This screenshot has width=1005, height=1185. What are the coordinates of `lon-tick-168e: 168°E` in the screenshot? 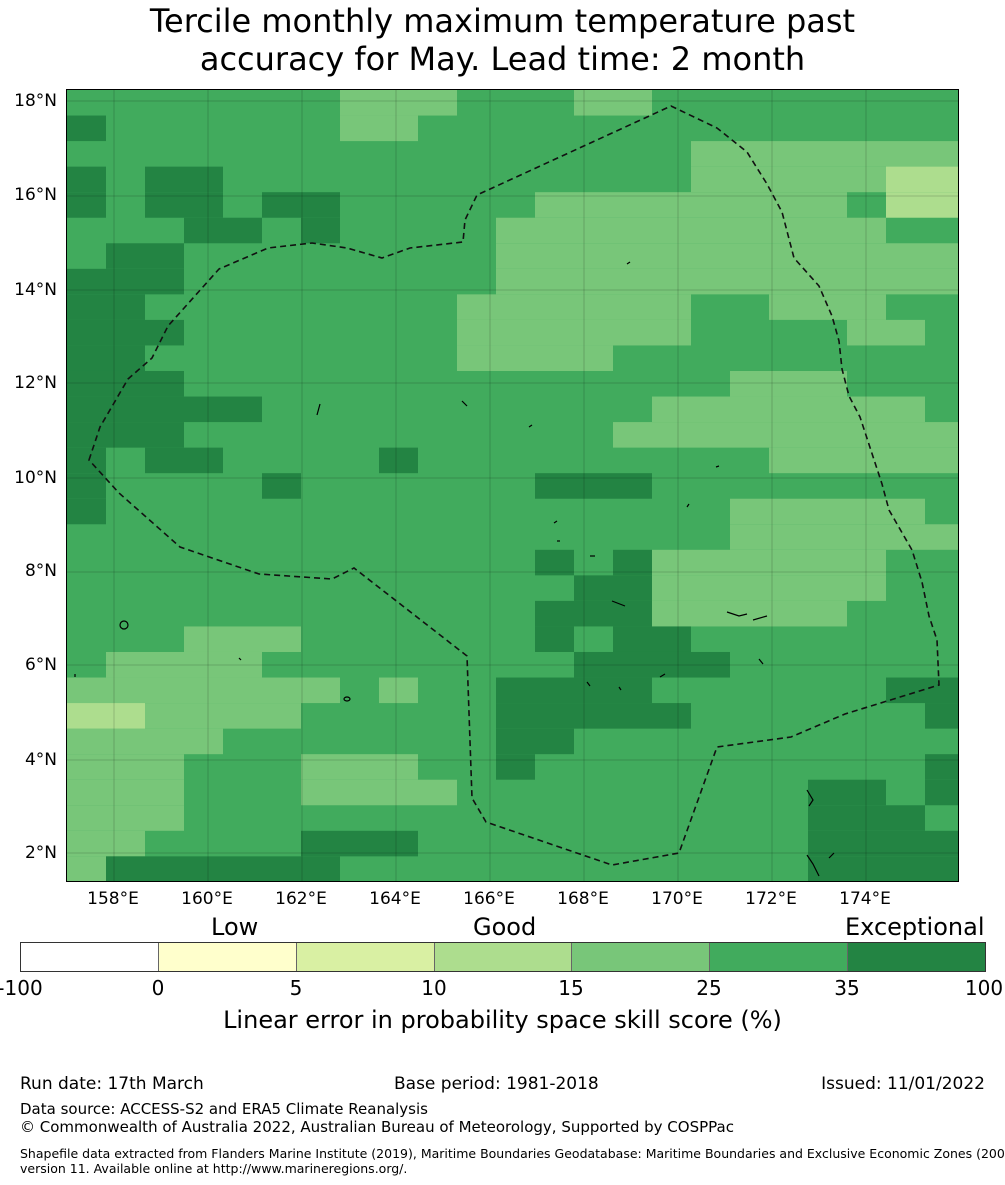 It's located at (583, 899).